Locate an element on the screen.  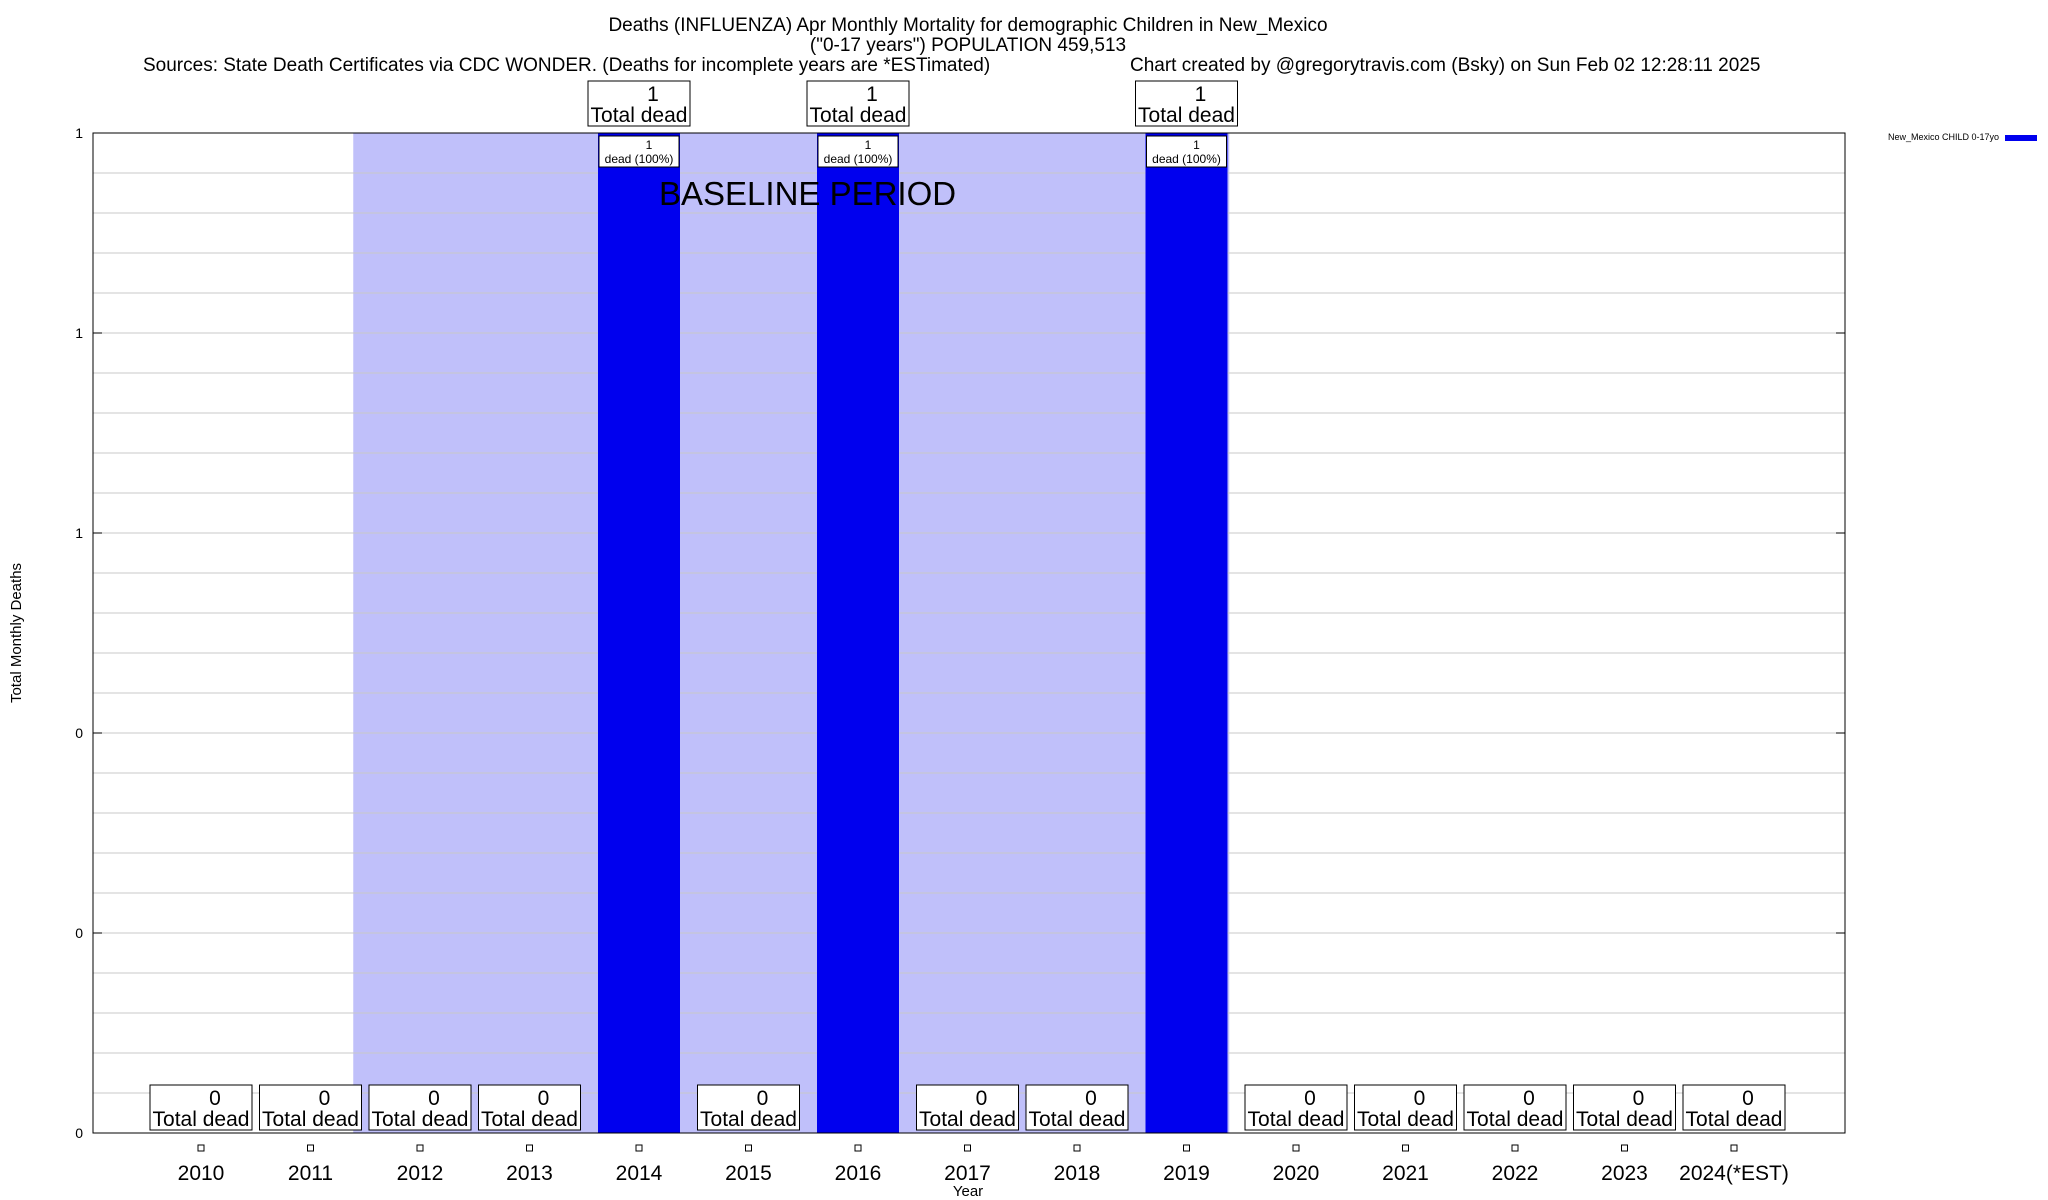
x-tick-label: 2015 is located at coordinates (748, 1173).